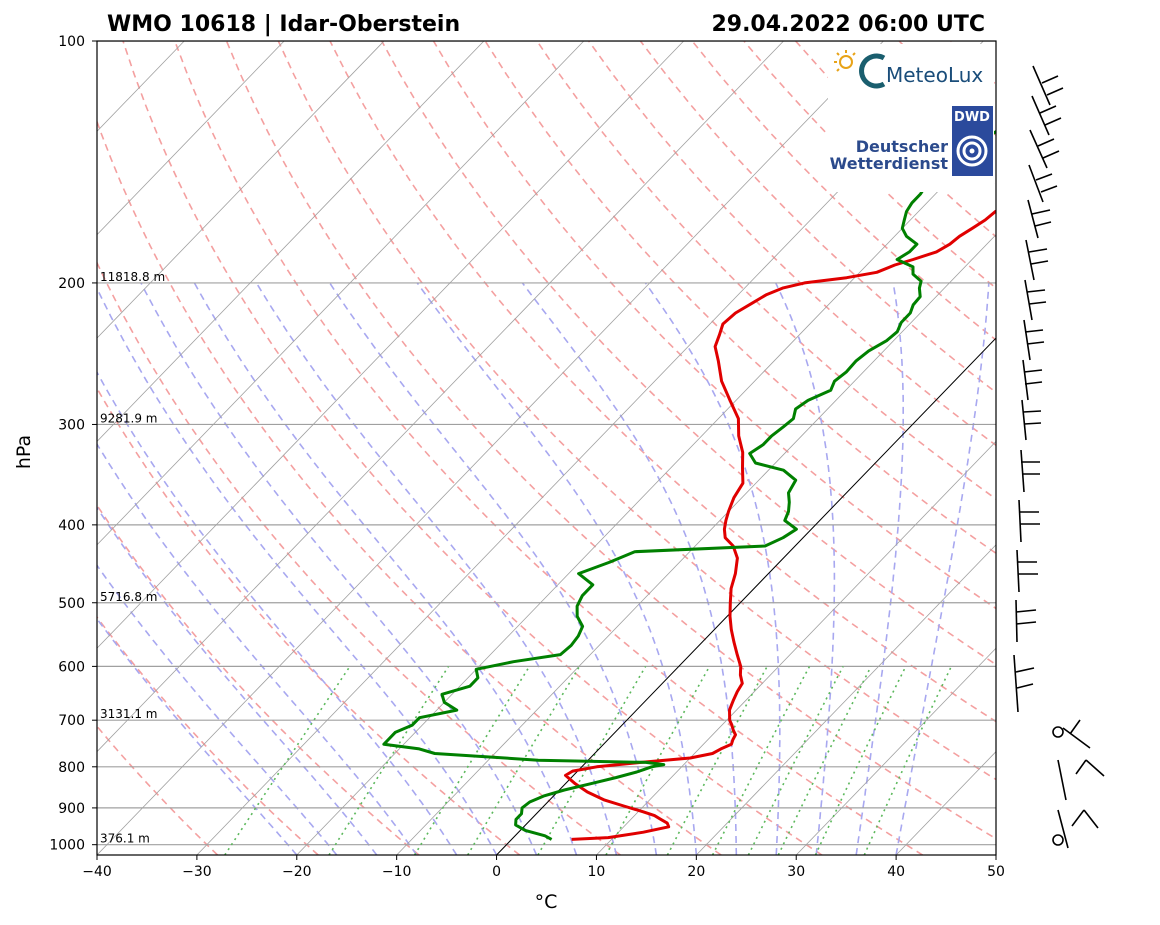 The width and height of the screenshot is (1160, 925). I want to click on height-label: 5716.8 m, so click(129, 597).